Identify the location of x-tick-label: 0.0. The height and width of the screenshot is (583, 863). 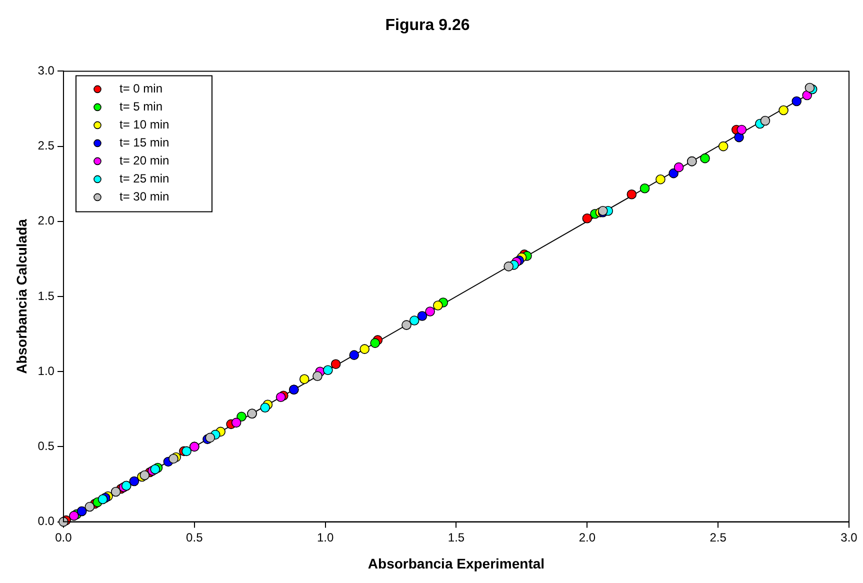
(63, 537).